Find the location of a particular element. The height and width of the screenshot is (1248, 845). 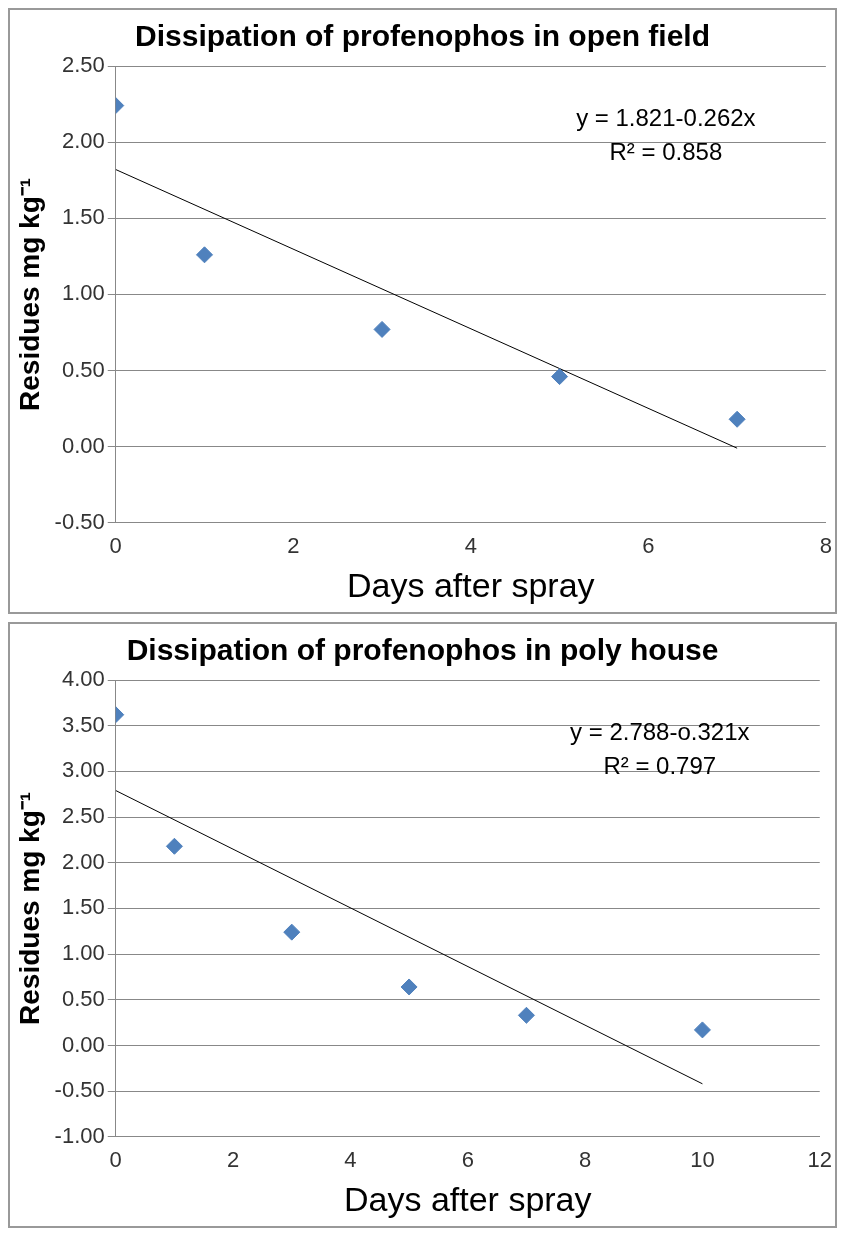

y-tick-label: -1.00 is located at coordinates (79, 1135).